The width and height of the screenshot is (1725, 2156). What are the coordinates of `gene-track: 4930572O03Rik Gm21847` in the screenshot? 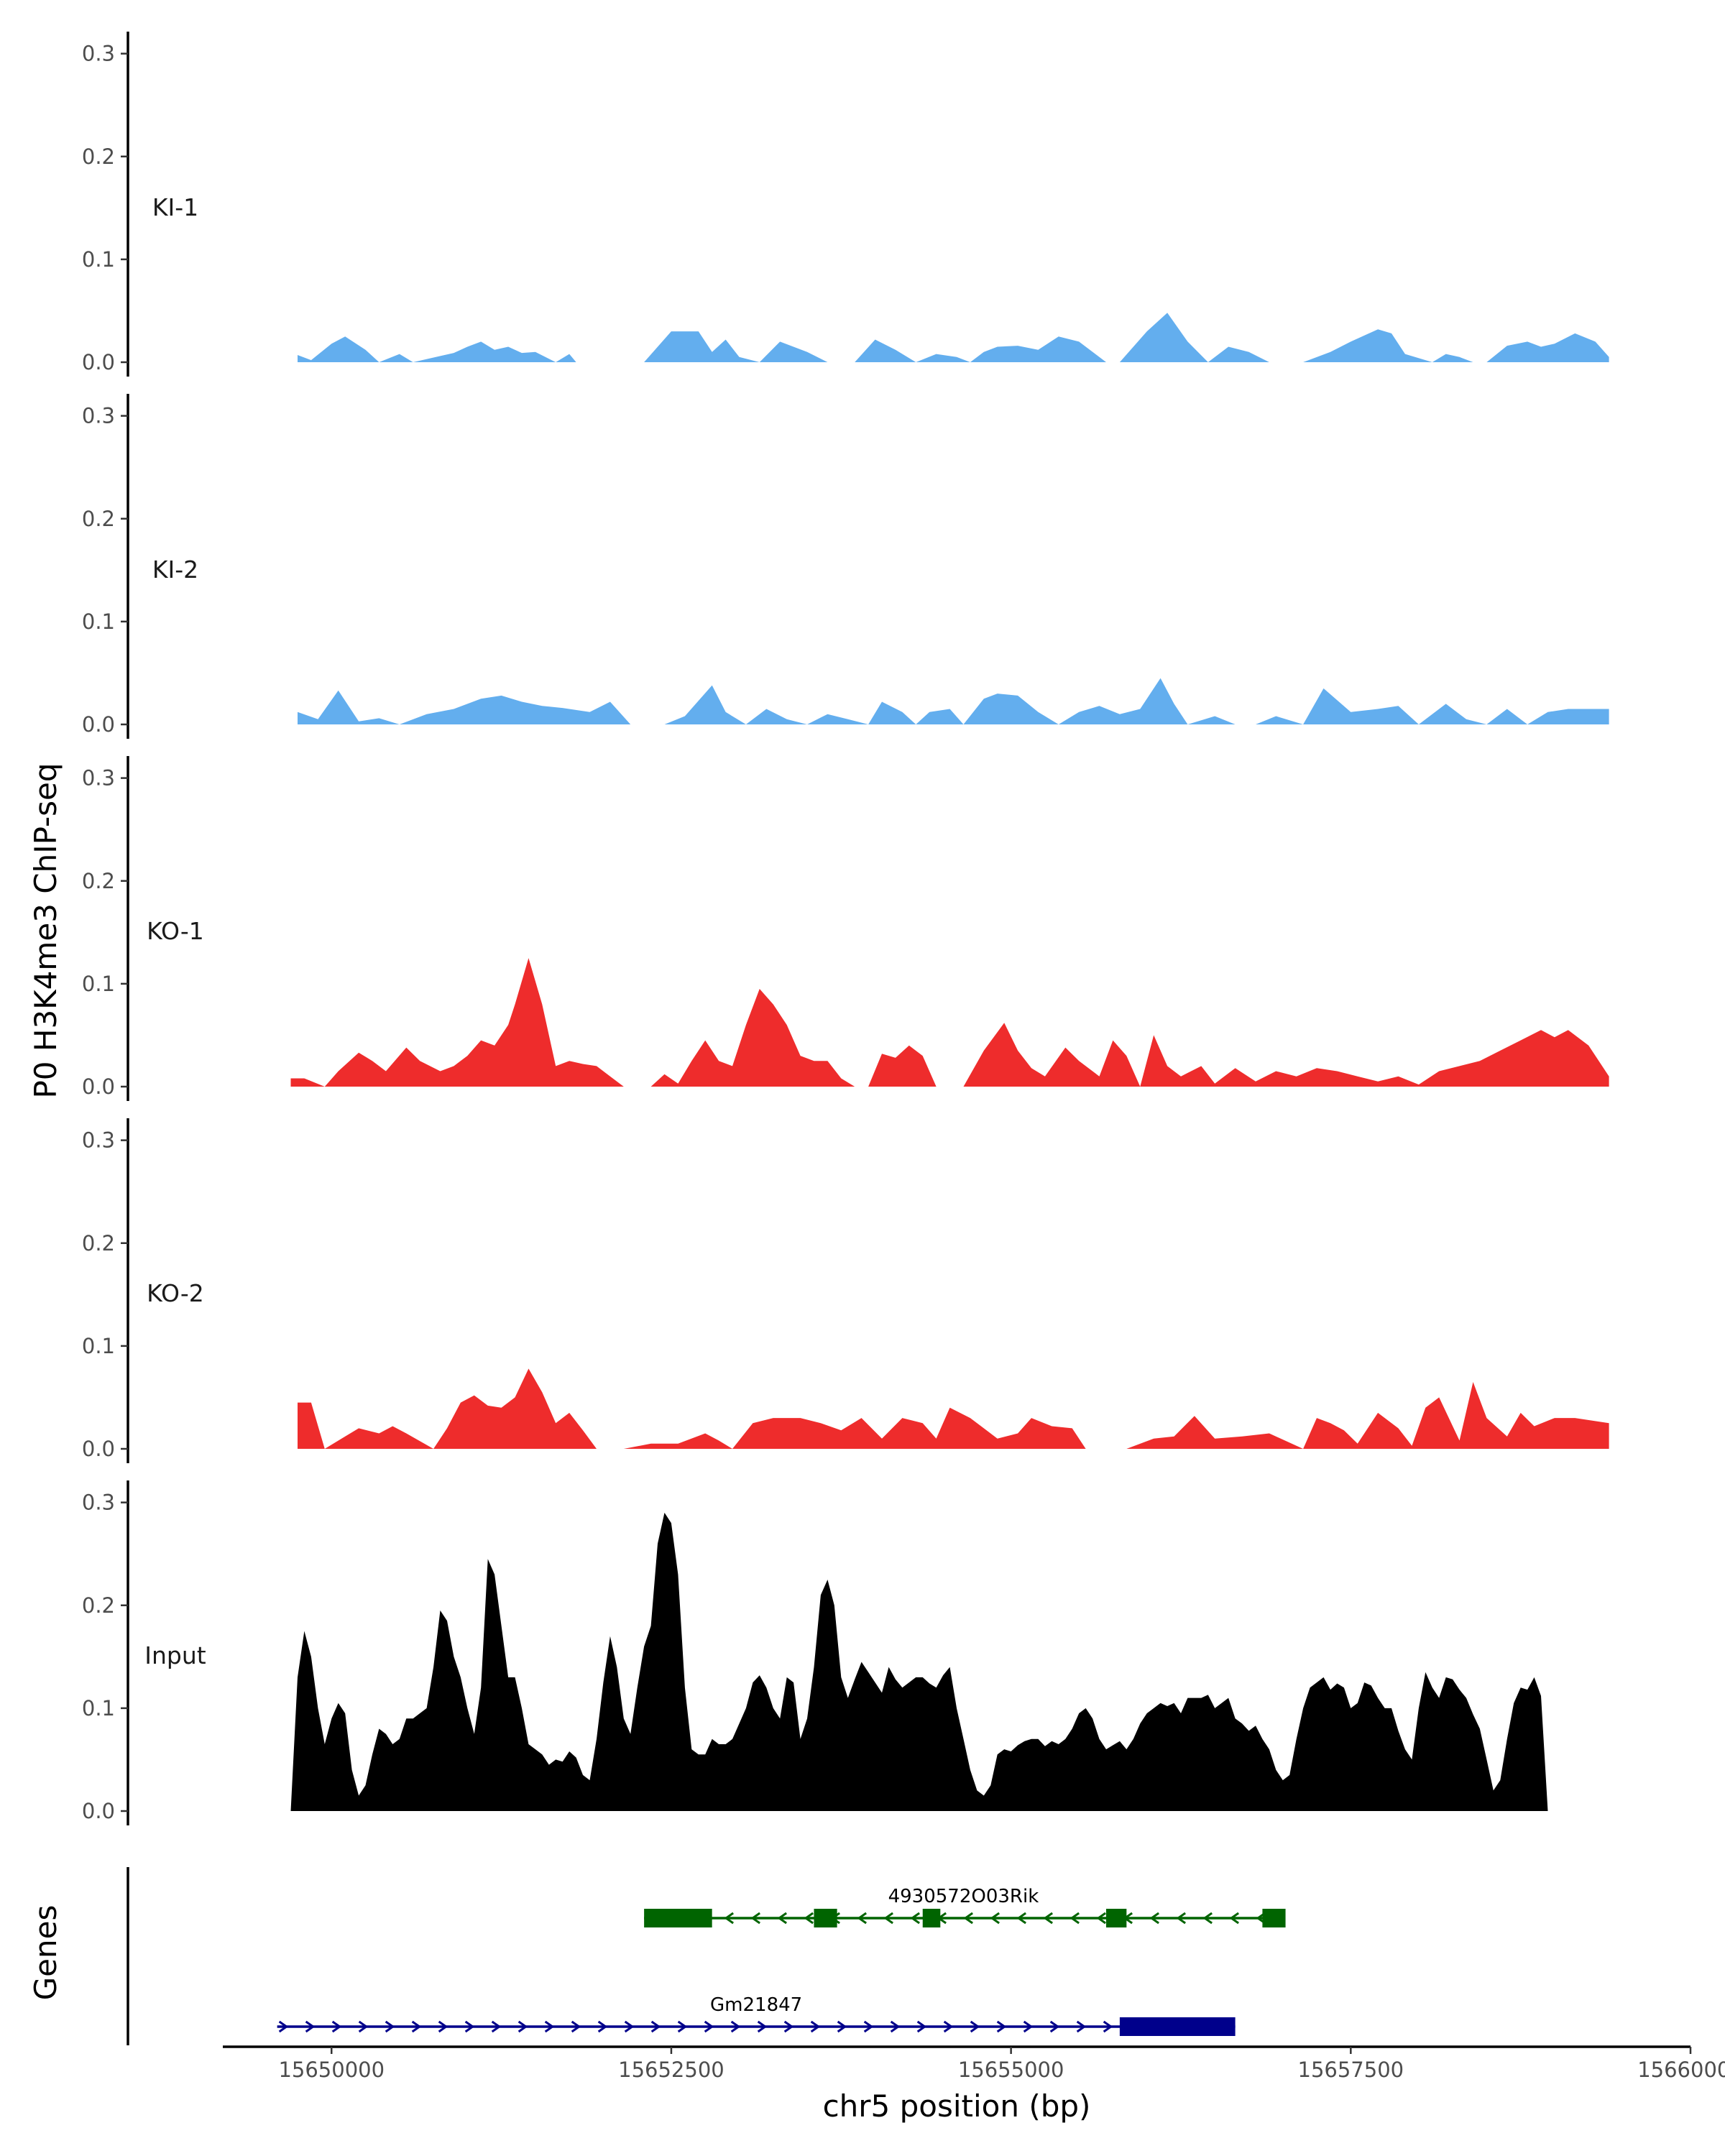 It's located at (706, 1956).